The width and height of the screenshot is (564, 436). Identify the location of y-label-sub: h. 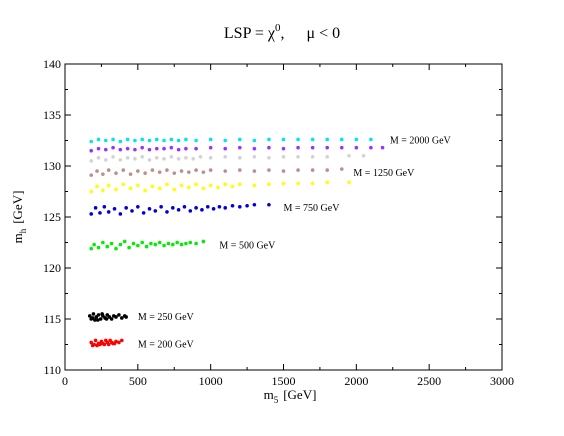
(23, 230).